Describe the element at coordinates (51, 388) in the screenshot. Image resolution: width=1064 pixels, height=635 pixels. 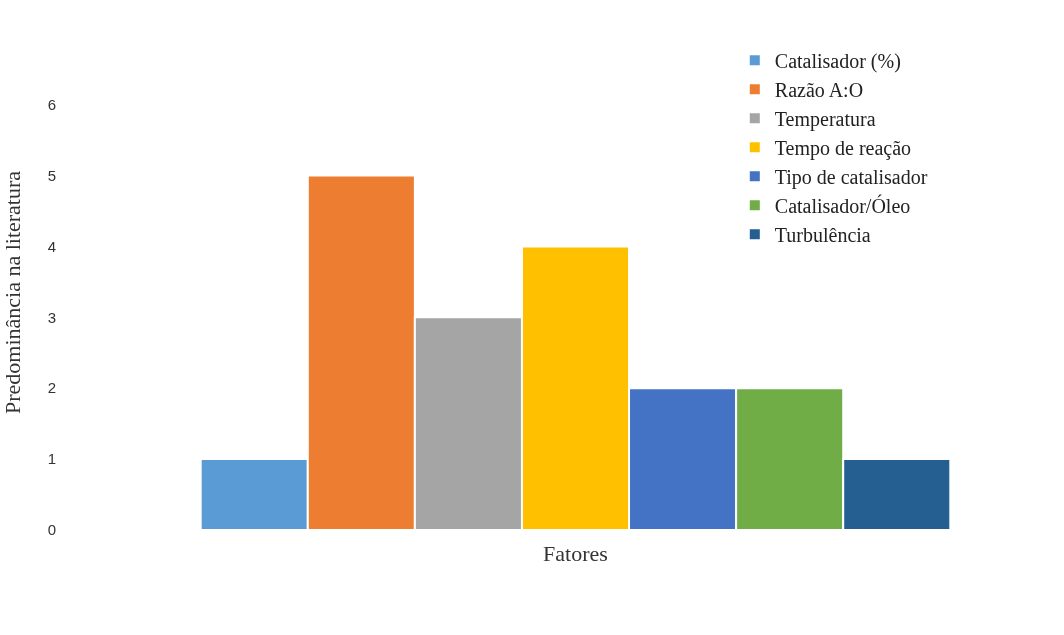
I see `y-tick-label: 2` at that location.